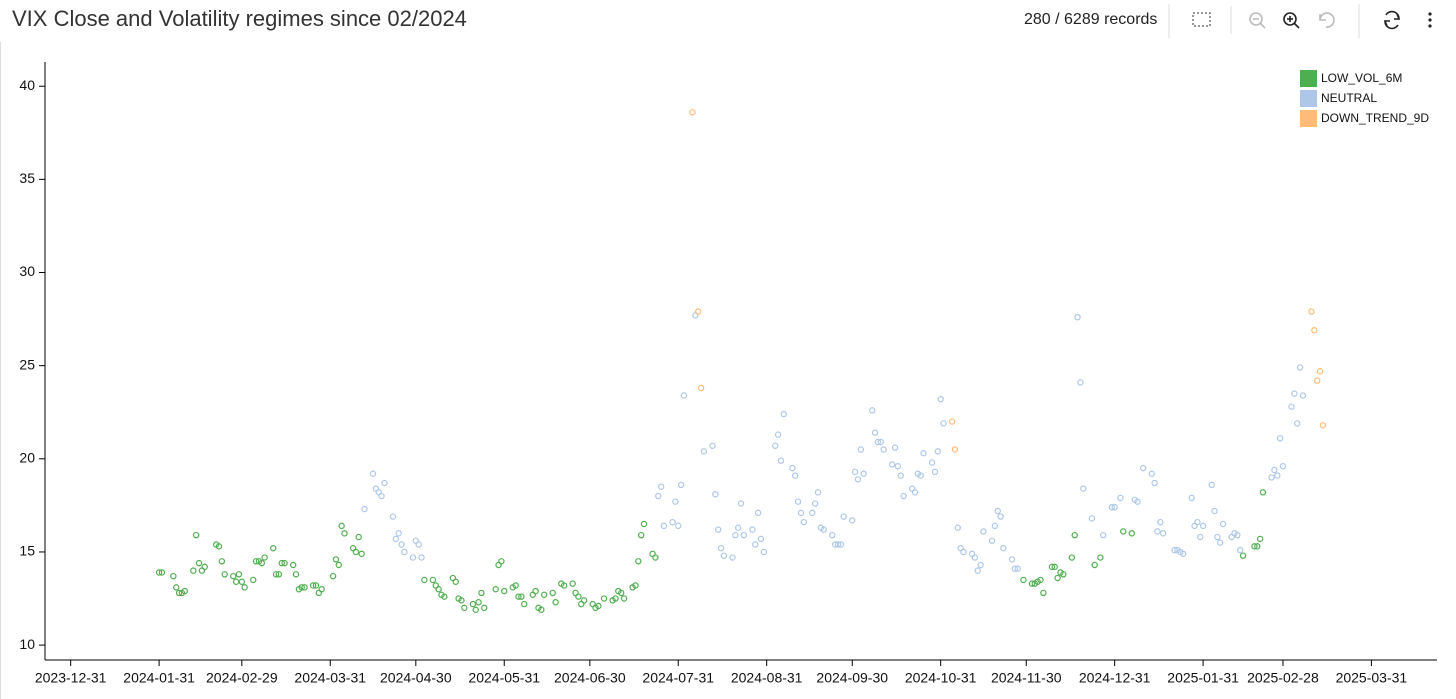 The width and height of the screenshot is (1456, 699). What do you see at coordinates (1257, 20) in the screenshot?
I see `zoom-out` at bounding box center [1257, 20].